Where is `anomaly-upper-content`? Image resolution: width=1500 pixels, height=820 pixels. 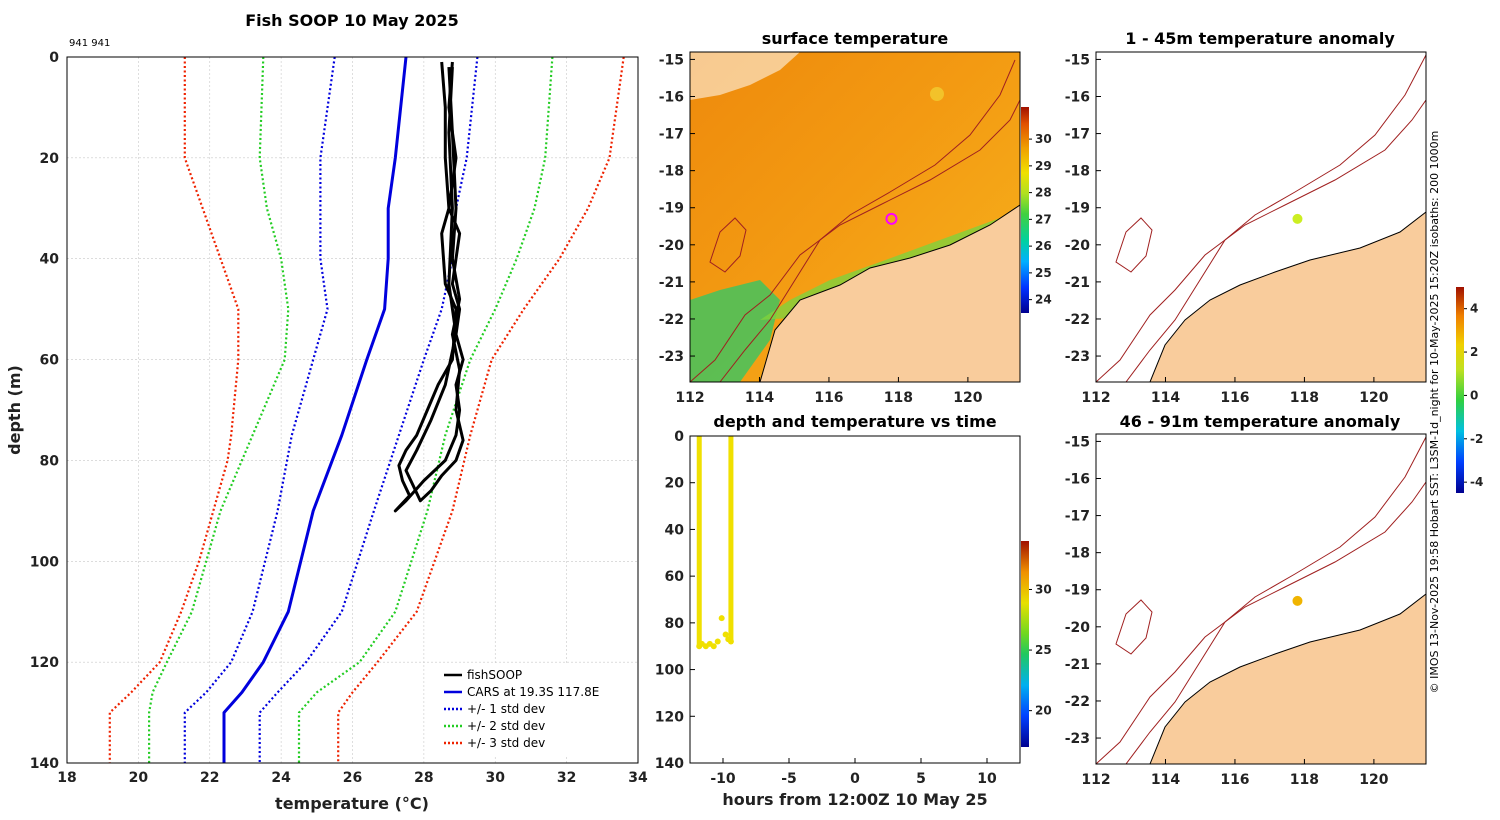 anomaly-upper-content is located at coordinates (1261, 218).